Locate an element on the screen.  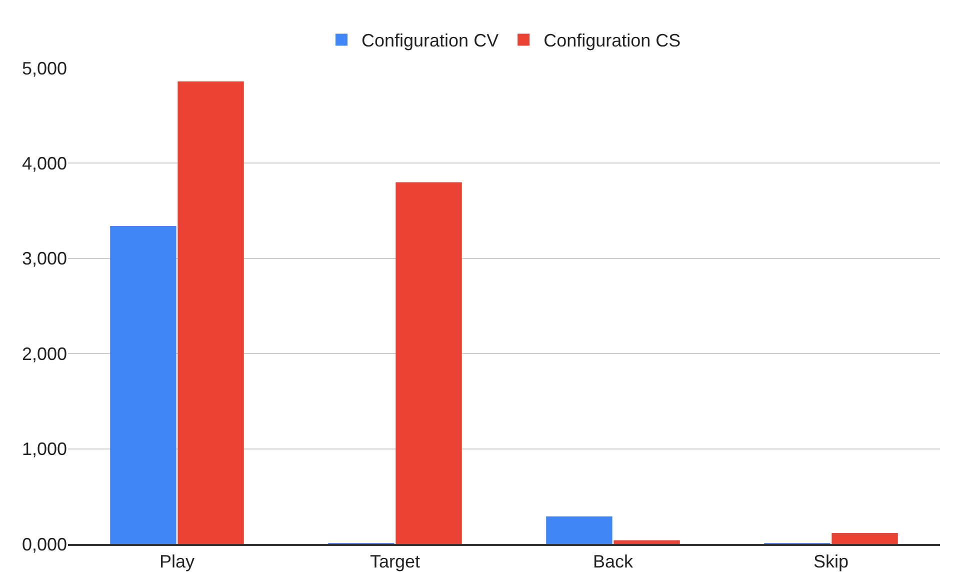
y-tick-label: 5,000 is located at coordinates (44, 68).